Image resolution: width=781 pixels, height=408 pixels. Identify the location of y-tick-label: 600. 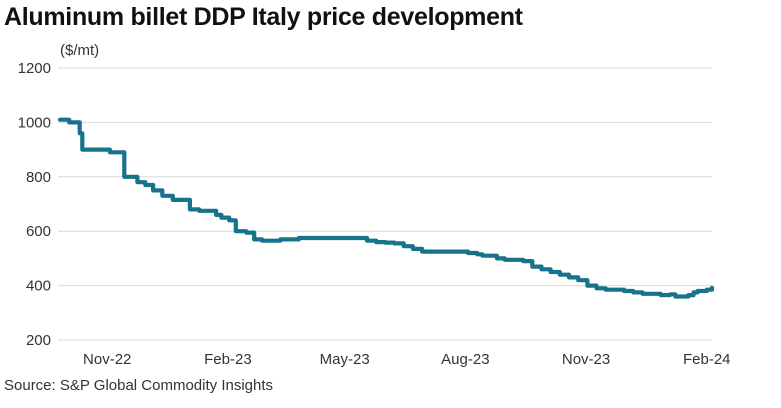
(38, 231).